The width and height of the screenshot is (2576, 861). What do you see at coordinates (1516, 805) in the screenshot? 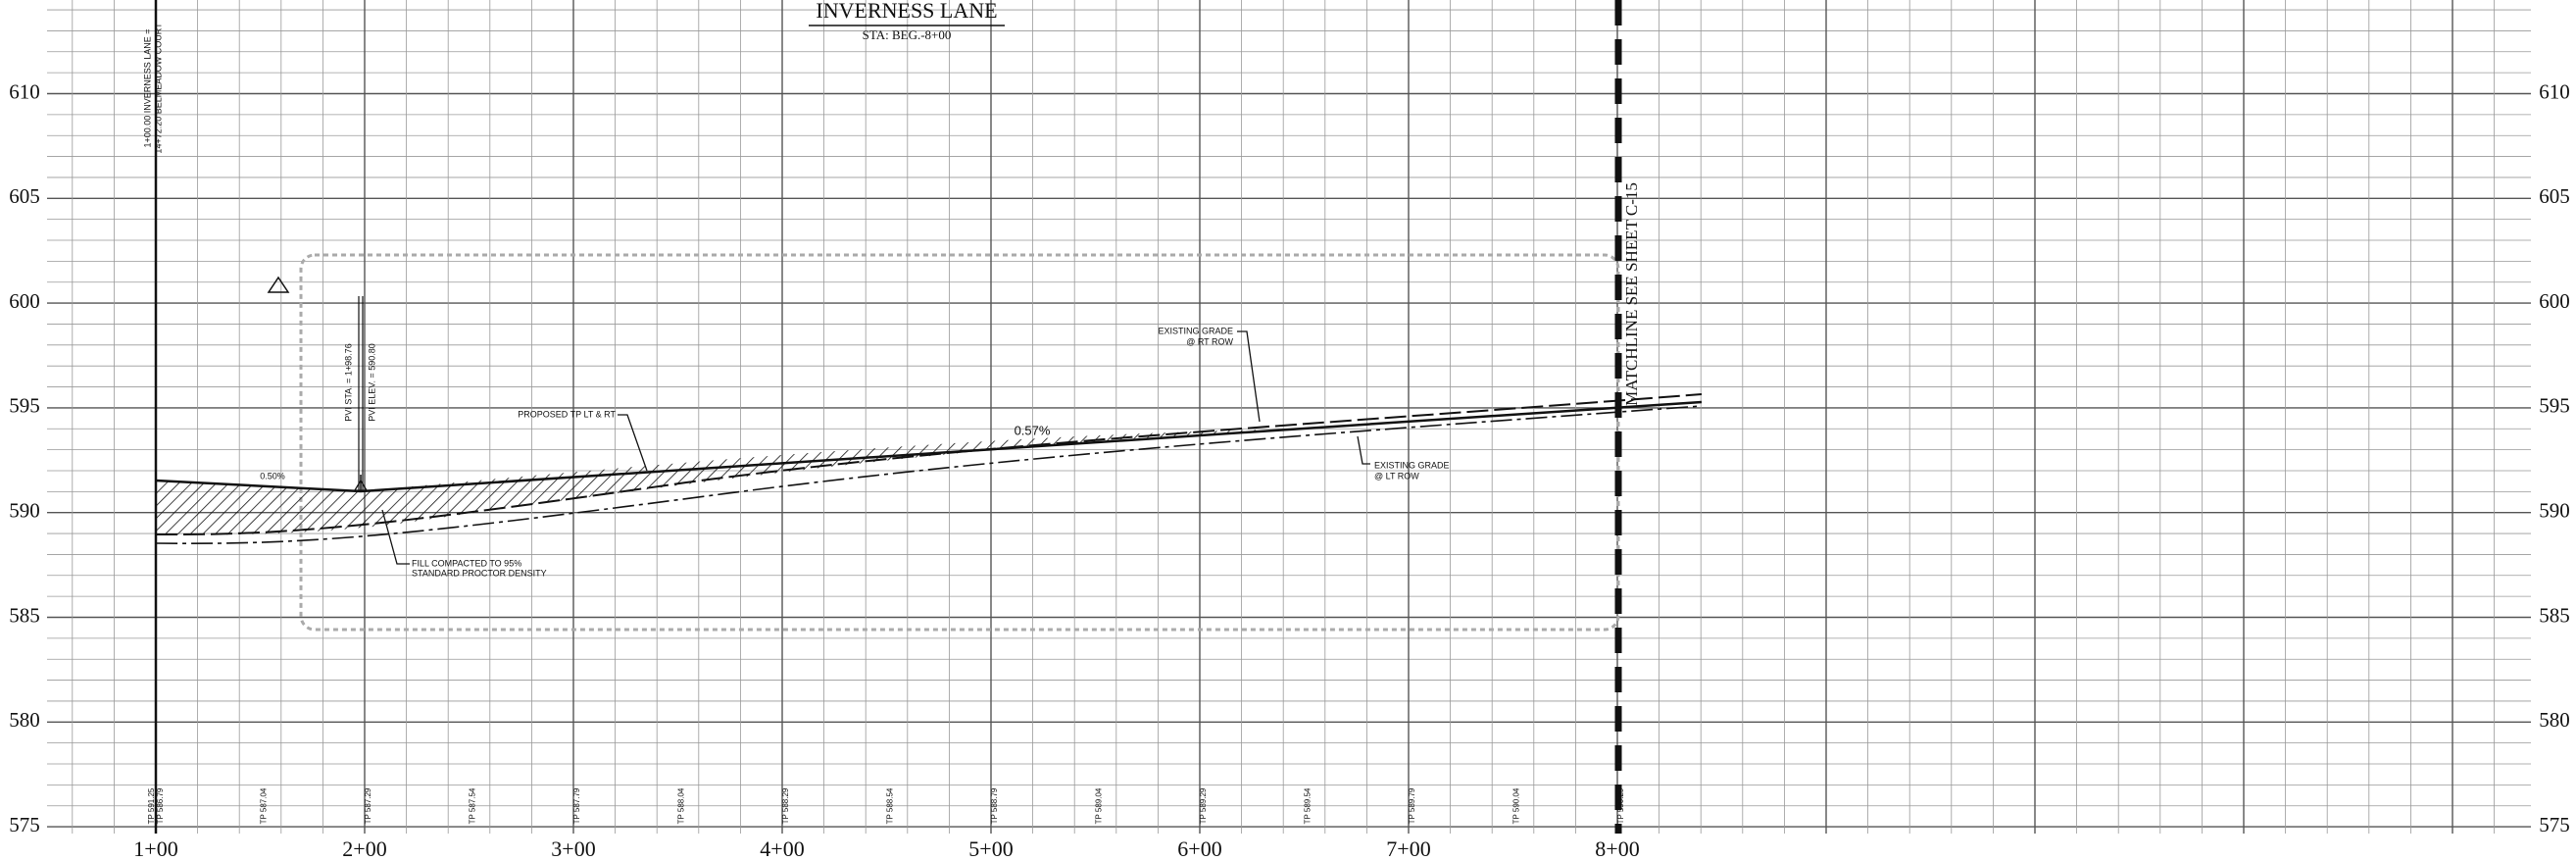
I see `tp-label: TP 590.04` at bounding box center [1516, 805].